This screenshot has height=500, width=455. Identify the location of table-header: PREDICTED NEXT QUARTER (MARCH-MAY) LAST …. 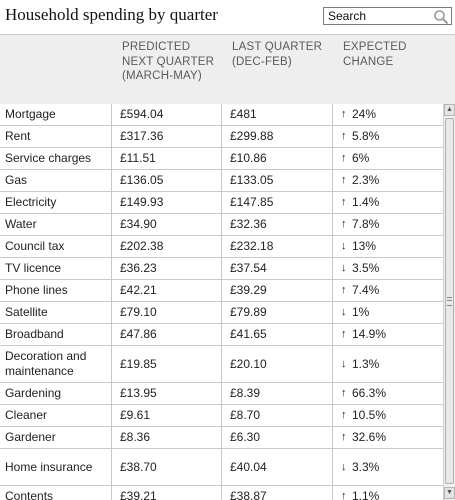
(227, 70).